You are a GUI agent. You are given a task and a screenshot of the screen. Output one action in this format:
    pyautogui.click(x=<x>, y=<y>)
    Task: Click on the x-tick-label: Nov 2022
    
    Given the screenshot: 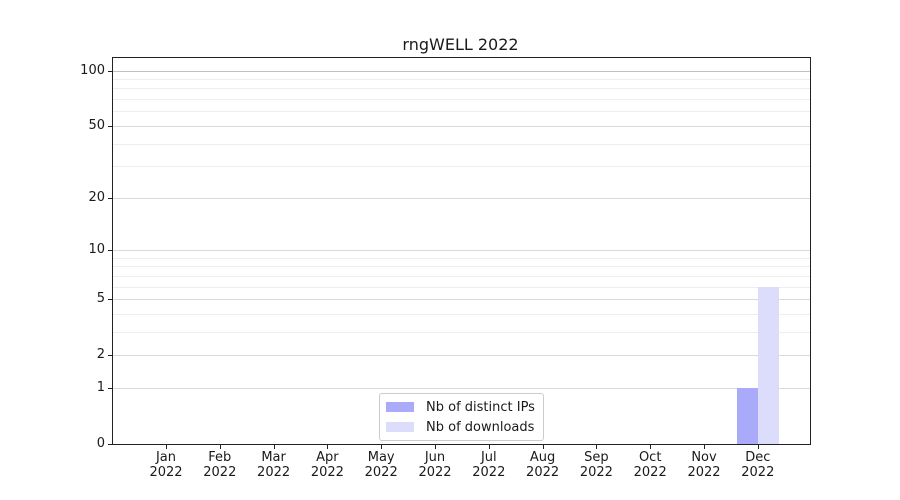 What is the action you would take?
    pyautogui.click(x=704, y=465)
    